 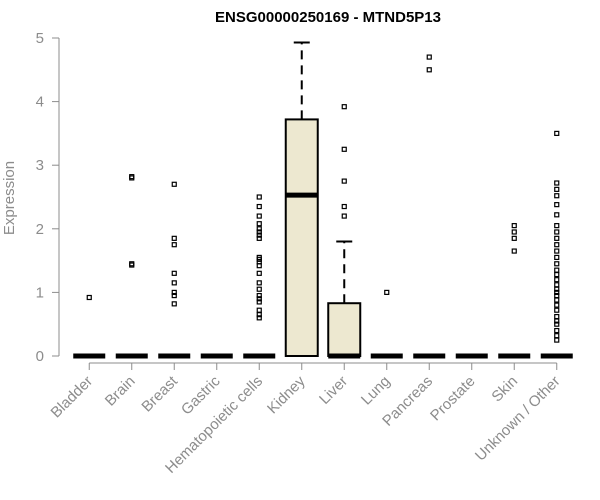 What do you see at coordinates (504, 389) in the screenshot?
I see `x-tick-label: Skin` at bounding box center [504, 389].